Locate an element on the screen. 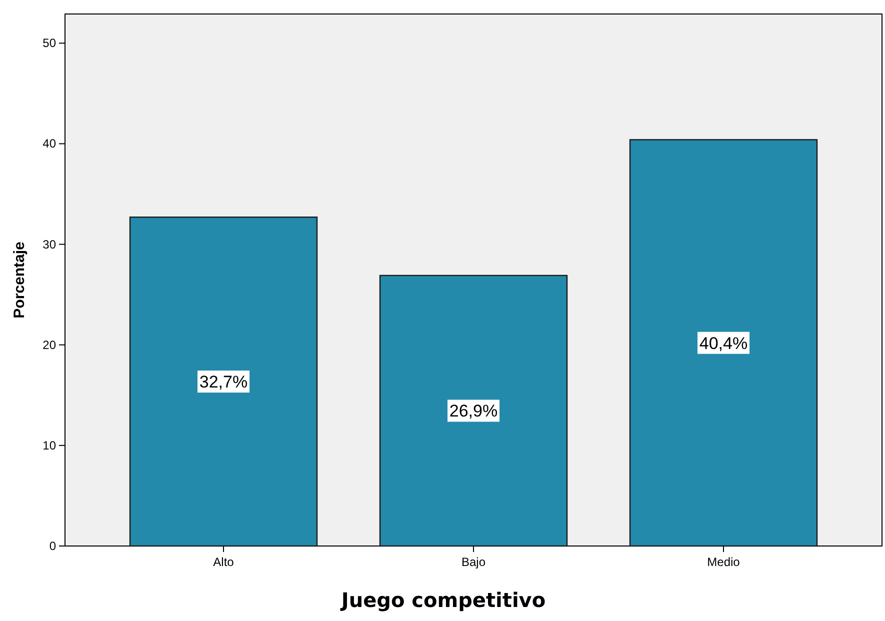  data-label: 26,9% is located at coordinates (473, 411).